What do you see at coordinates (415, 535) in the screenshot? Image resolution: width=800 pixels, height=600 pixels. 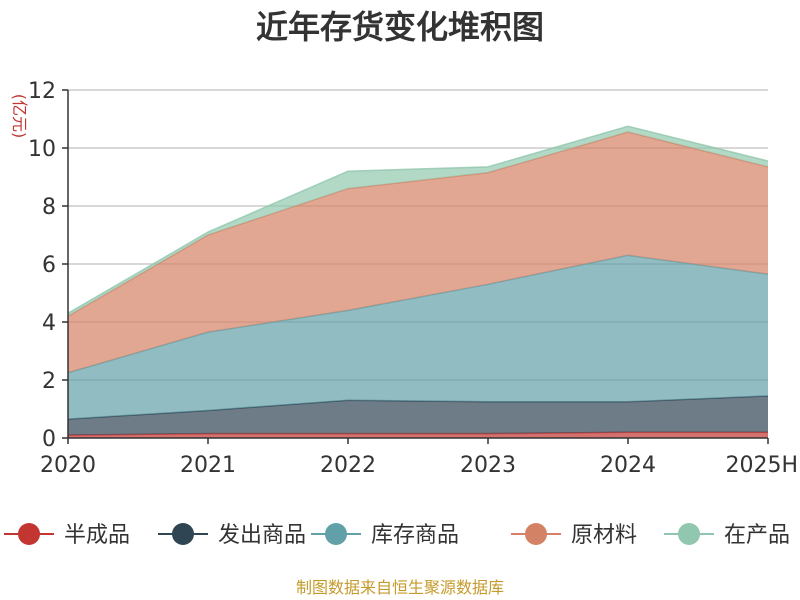 I see `legend-label: 库存商品` at bounding box center [415, 535].